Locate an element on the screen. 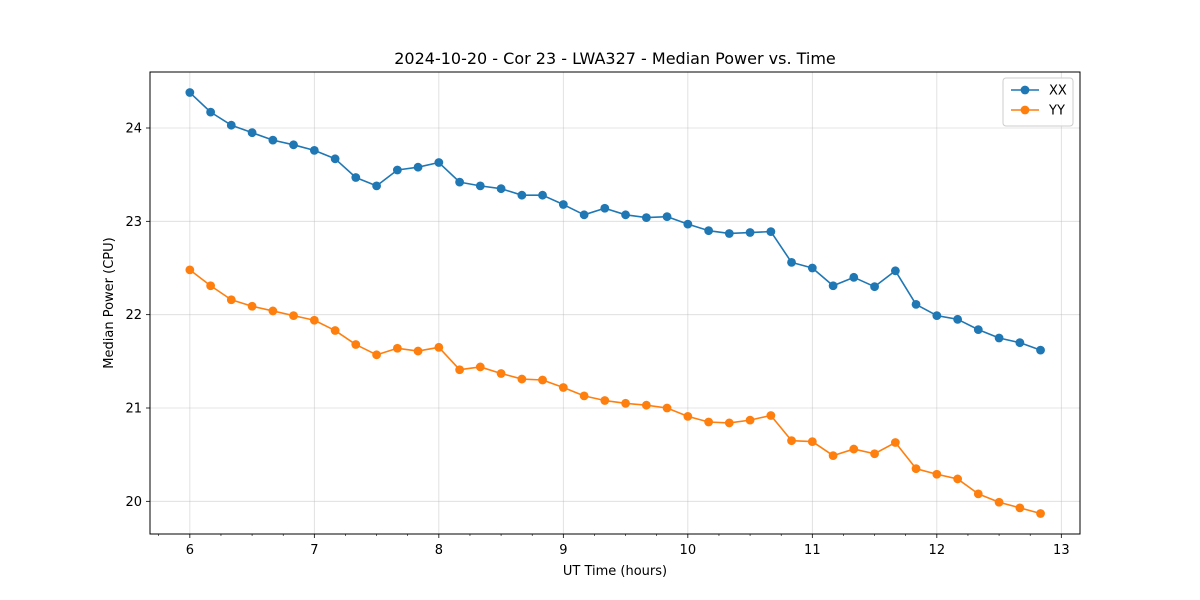  x-tick-label: 7 is located at coordinates (314, 550).